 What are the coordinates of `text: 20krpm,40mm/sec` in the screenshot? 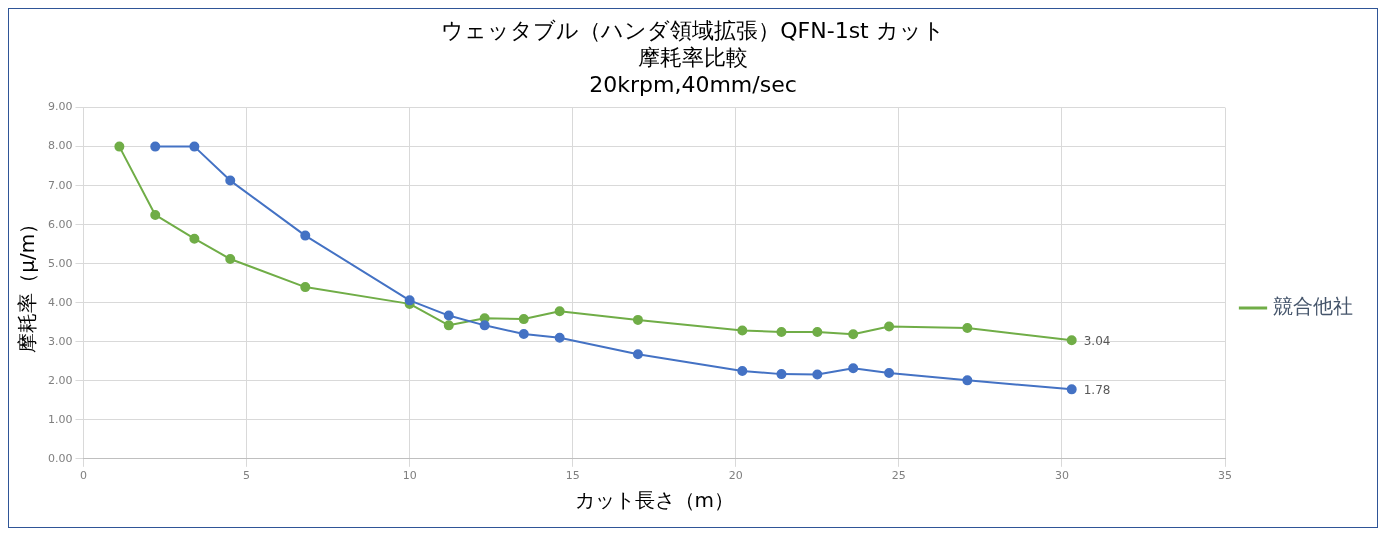 It's located at (693, 84).